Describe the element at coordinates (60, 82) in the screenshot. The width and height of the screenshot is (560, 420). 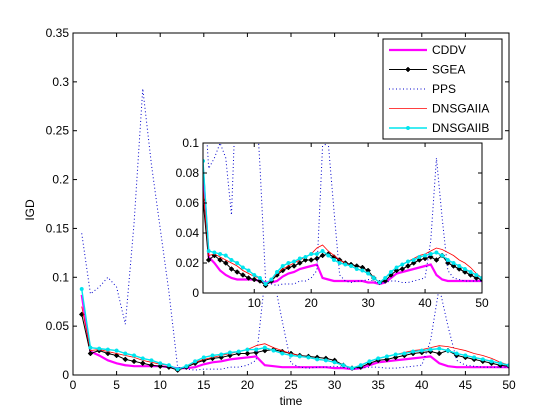
I see `main-y-tick-label: 0.3` at that location.